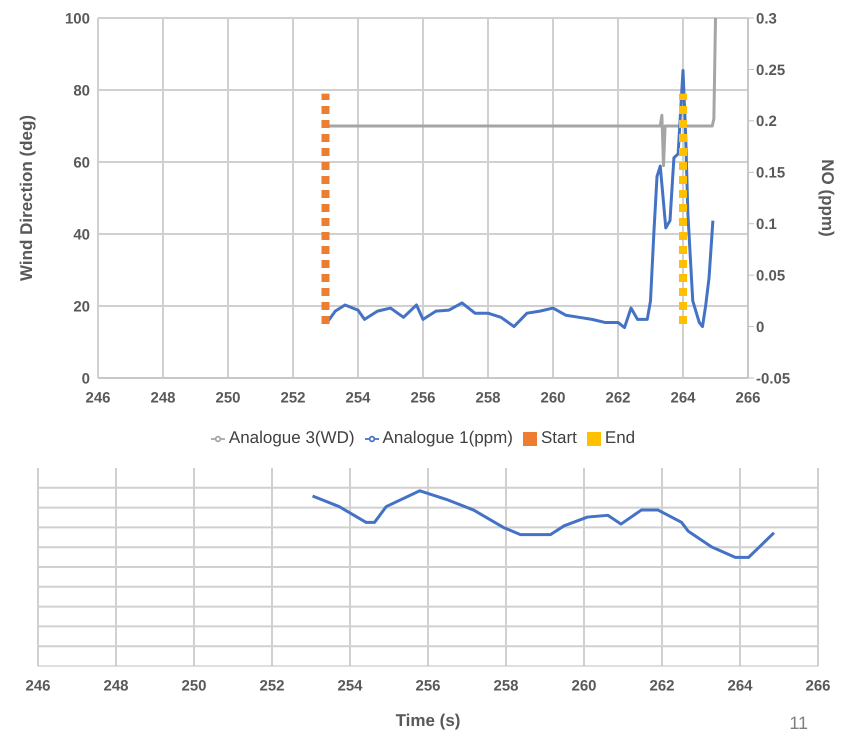 Image resolution: width=856 pixels, height=744 pixels. Describe the element at coordinates (447, 437) in the screenshot. I see `legend-label: Analogue 1(ppm)` at that location.